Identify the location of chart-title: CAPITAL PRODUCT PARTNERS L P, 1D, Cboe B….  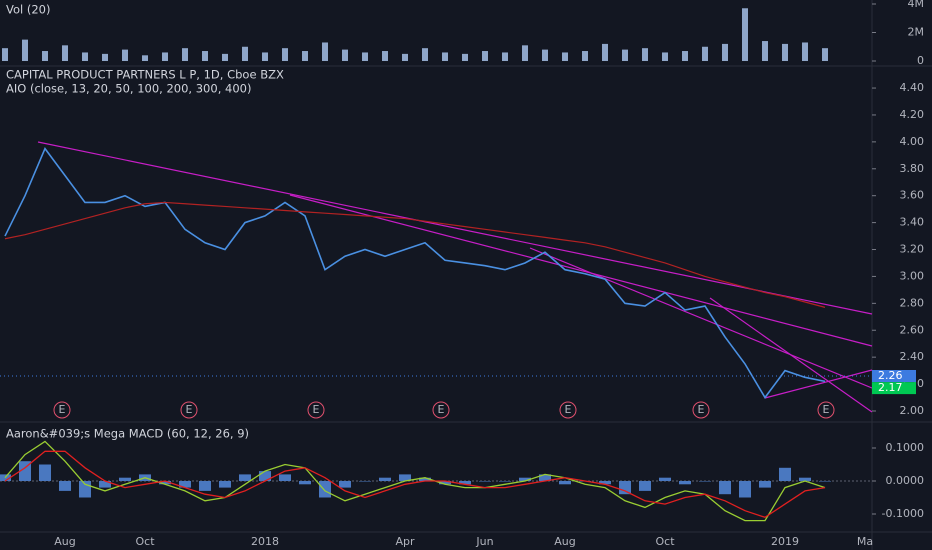
(145, 75).